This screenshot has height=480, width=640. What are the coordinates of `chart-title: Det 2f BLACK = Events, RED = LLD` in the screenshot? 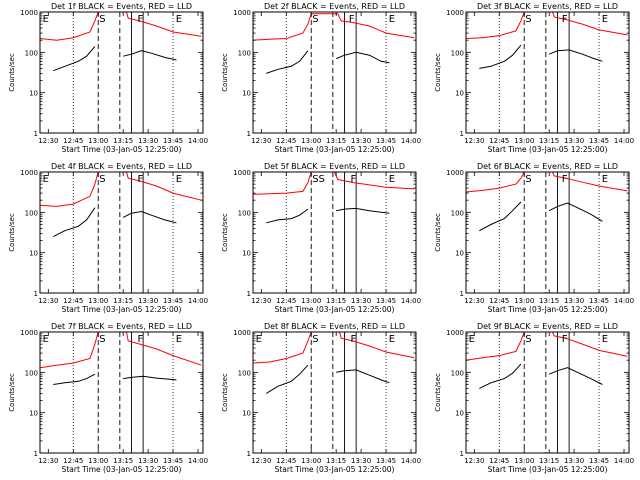 It's located at (334, 6).